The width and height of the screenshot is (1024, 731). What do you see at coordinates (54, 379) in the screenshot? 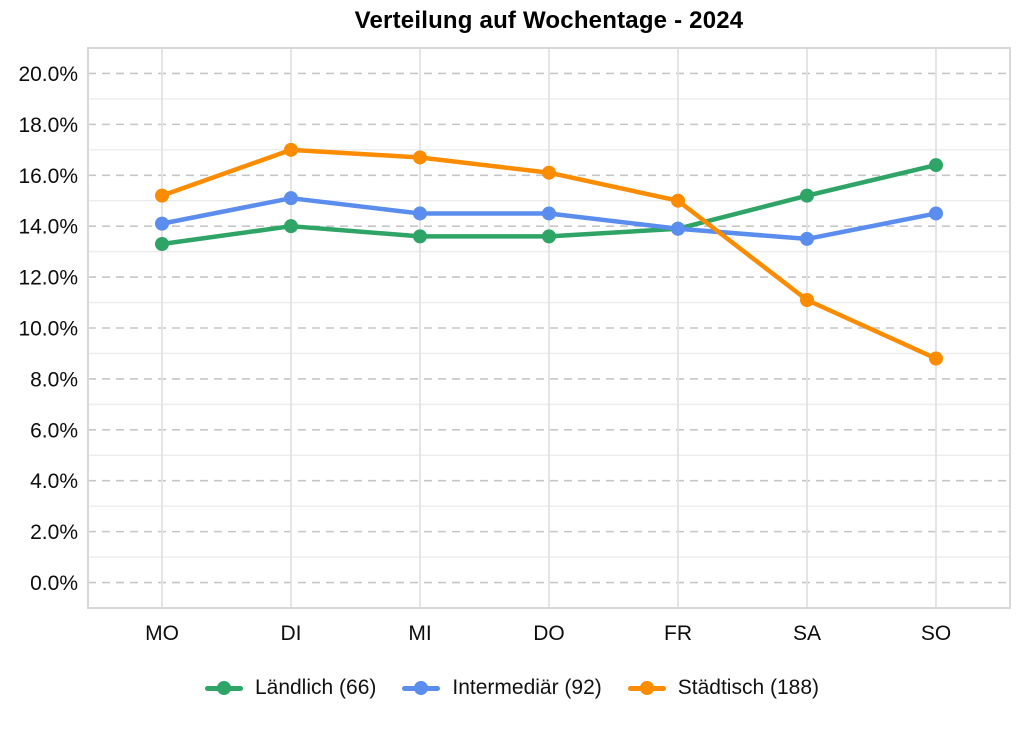
I see `y-tick-label: 8.0%` at bounding box center [54, 379].